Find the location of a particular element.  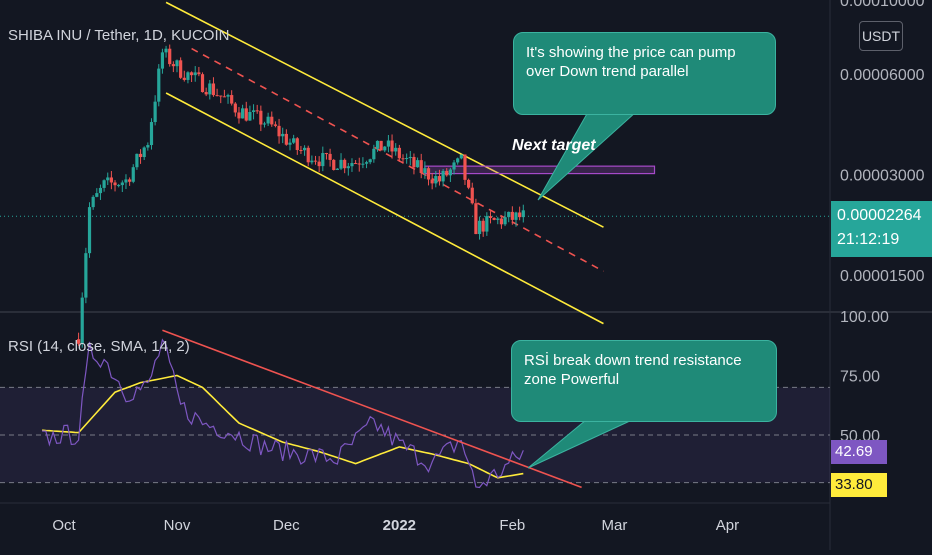

callout-top-pointer is located at coordinates (587, 156).